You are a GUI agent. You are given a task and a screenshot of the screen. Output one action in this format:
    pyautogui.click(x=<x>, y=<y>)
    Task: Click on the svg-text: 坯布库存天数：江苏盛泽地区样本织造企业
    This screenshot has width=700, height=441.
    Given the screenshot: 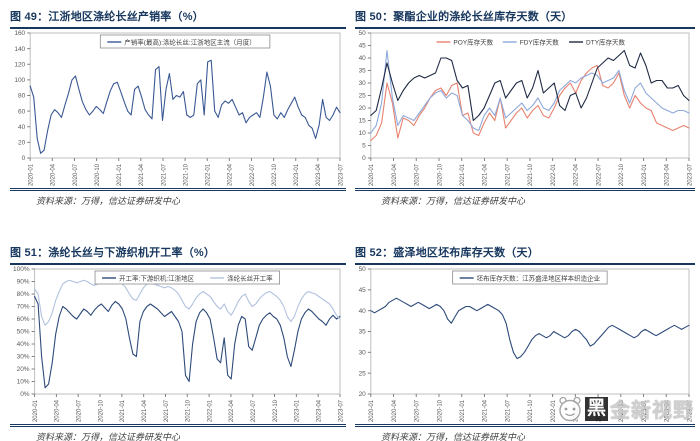 What is the action you would take?
    pyautogui.click(x=539, y=277)
    